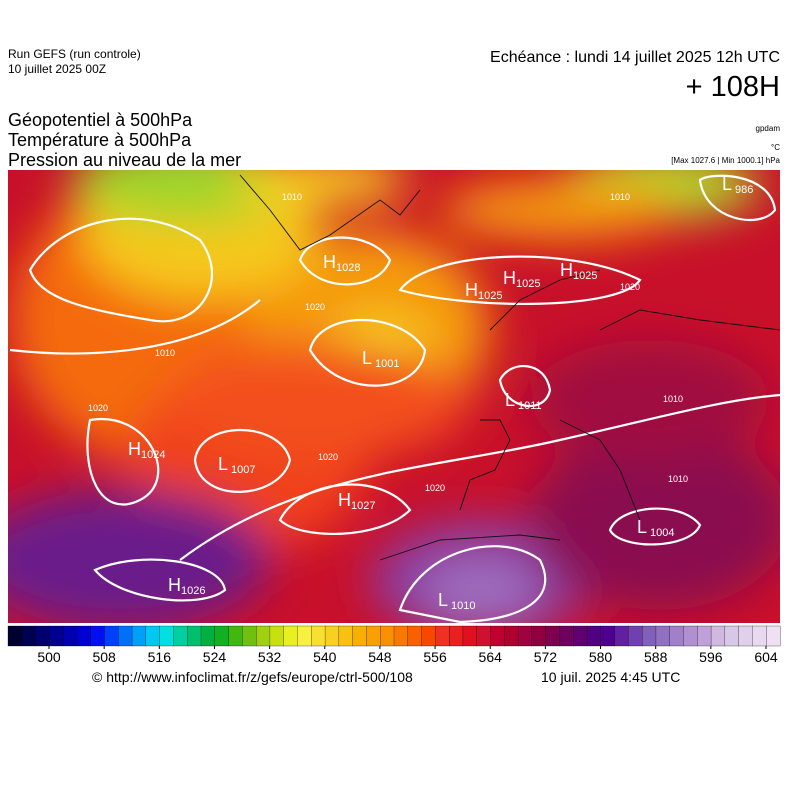  Describe the element at coordinates (711, 657) in the screenshot. I see `colorbar-label: 596` at that location.